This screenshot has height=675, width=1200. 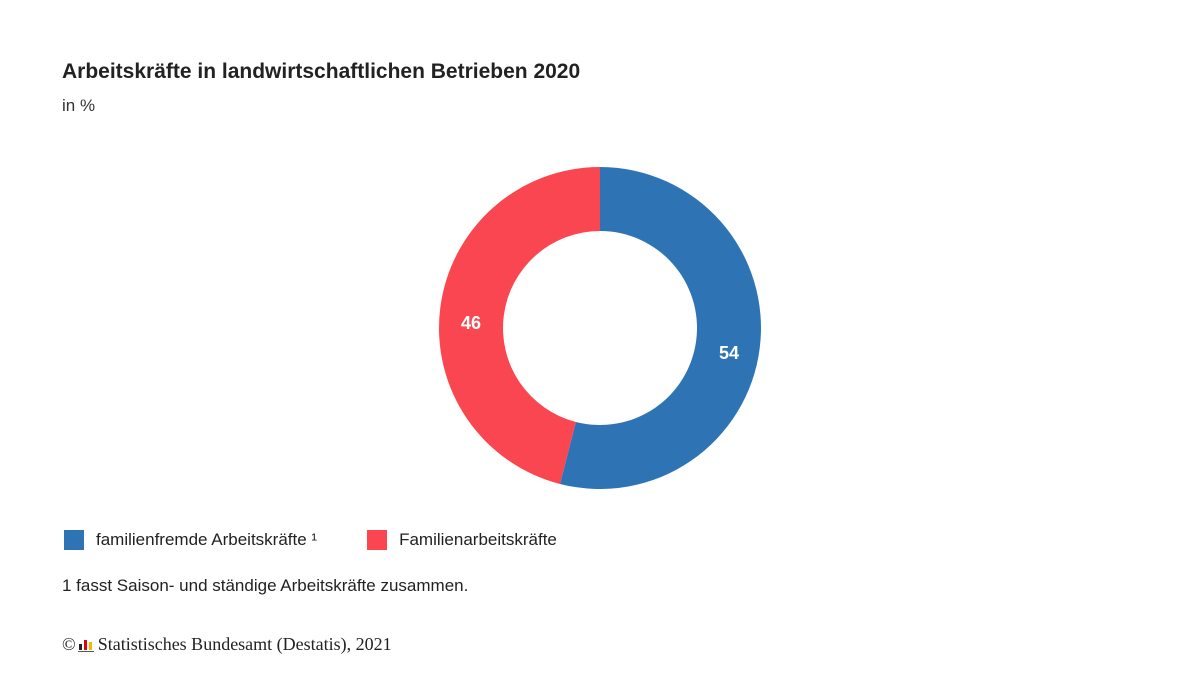 I want to click on destatis-logo-icon, so click(x=85, y=645).